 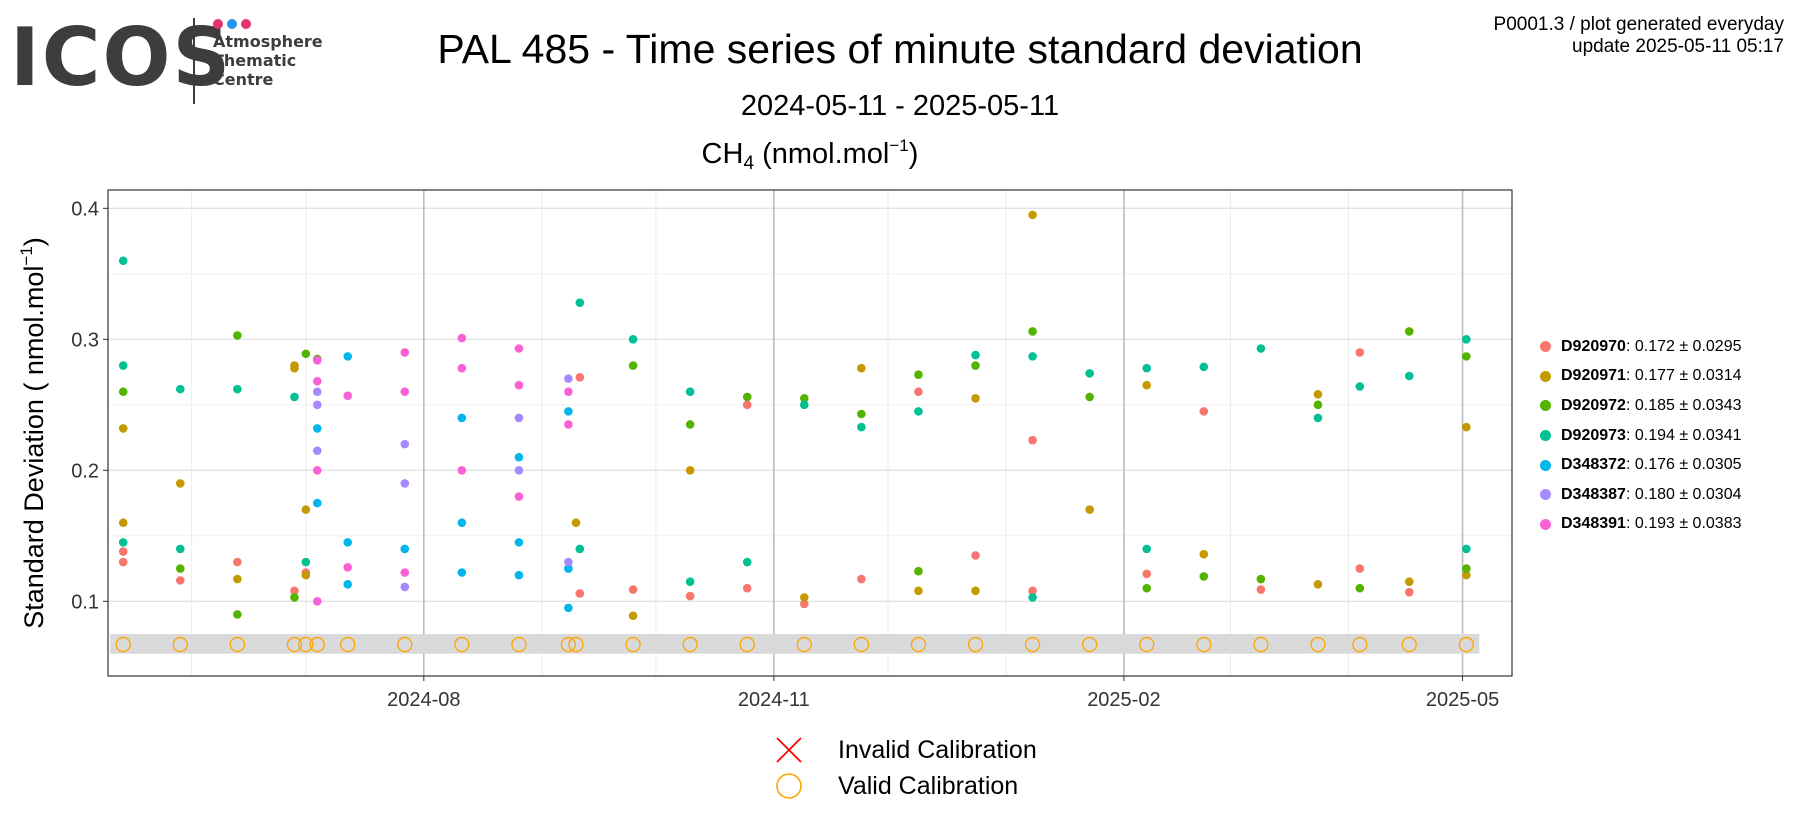 What do you see at coordinates (34, 447) in the screenshot?
I see `y-axis-label-text: Standard Deviation ( nmol.mol` at bounding box center [34, 447].